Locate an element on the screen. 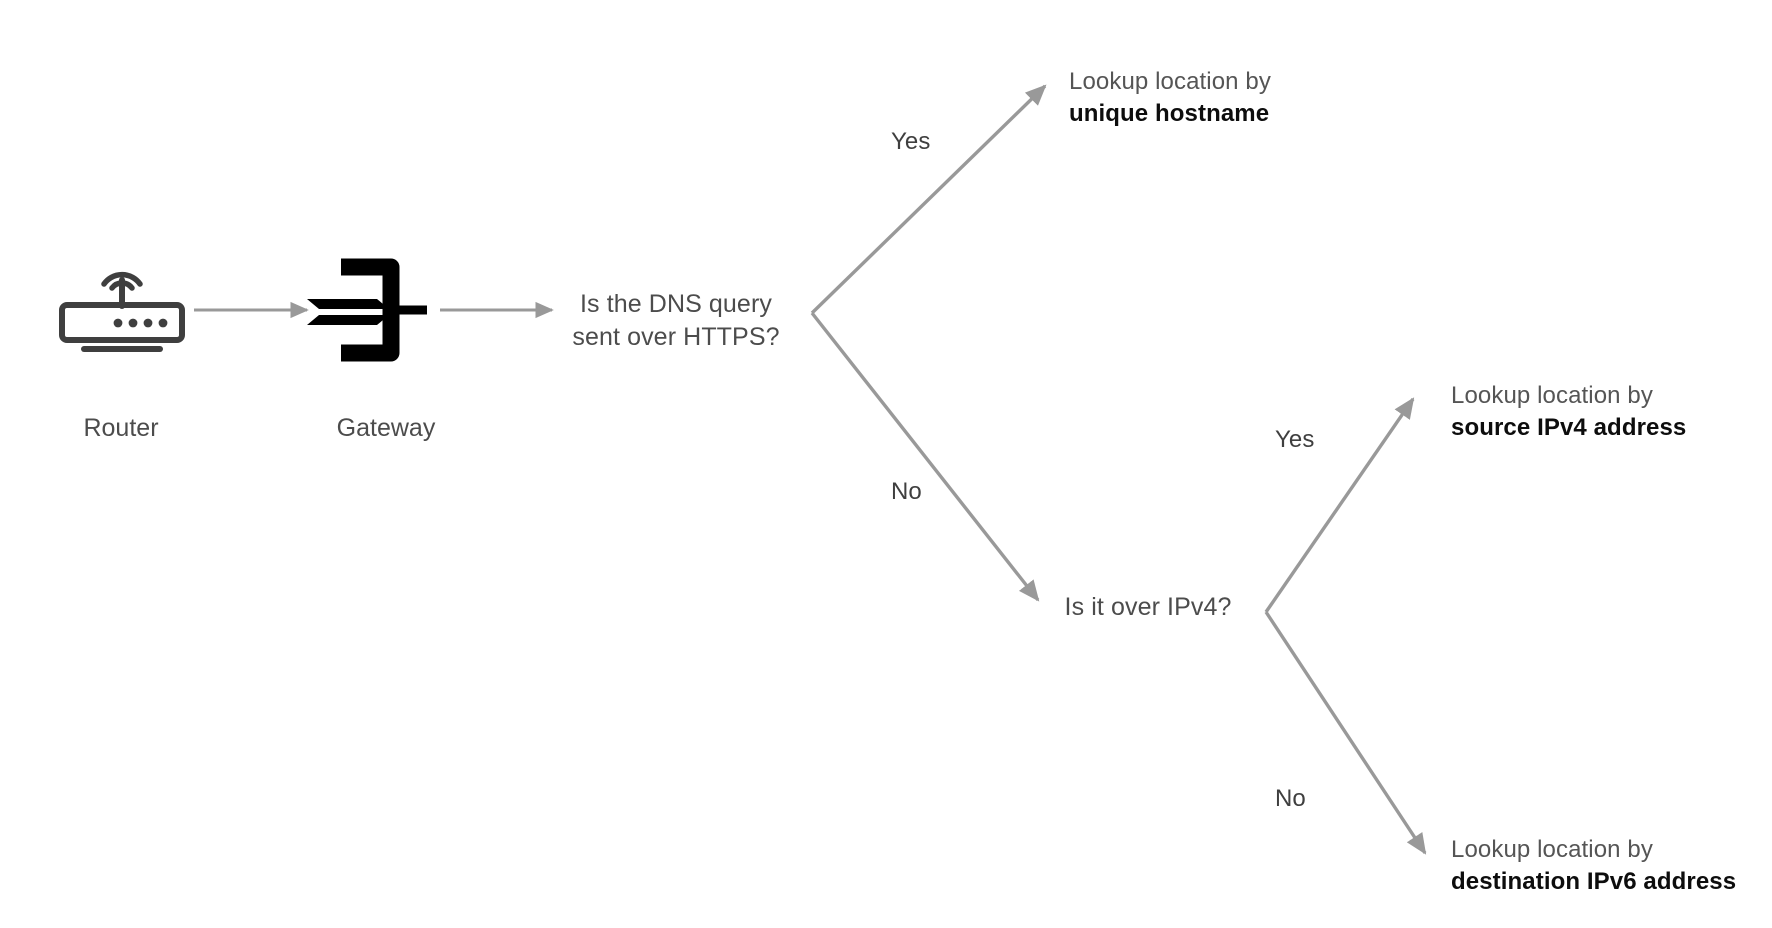 Image resolution: width=1772 pixels, height=928 pixels. connector-ipv4-no is located at coordinates (1345, 733).